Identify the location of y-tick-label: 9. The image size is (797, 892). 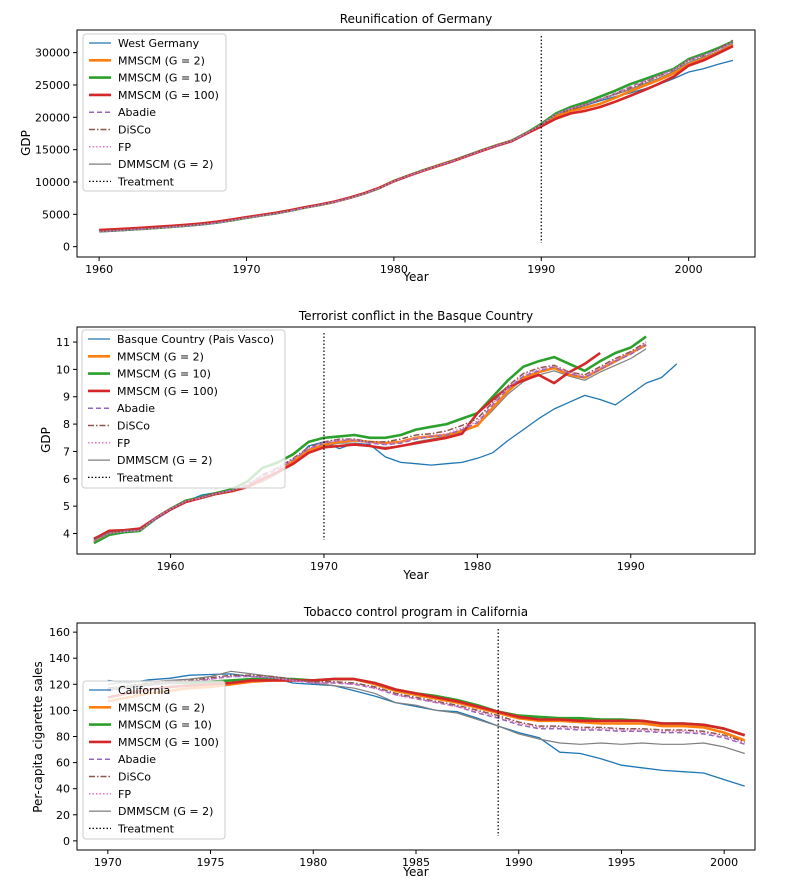
(66, 397).